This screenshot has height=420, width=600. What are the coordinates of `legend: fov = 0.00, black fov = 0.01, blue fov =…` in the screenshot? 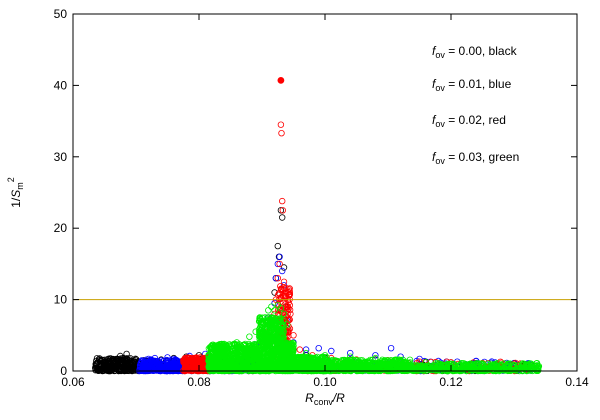 It's located at (475, 105).